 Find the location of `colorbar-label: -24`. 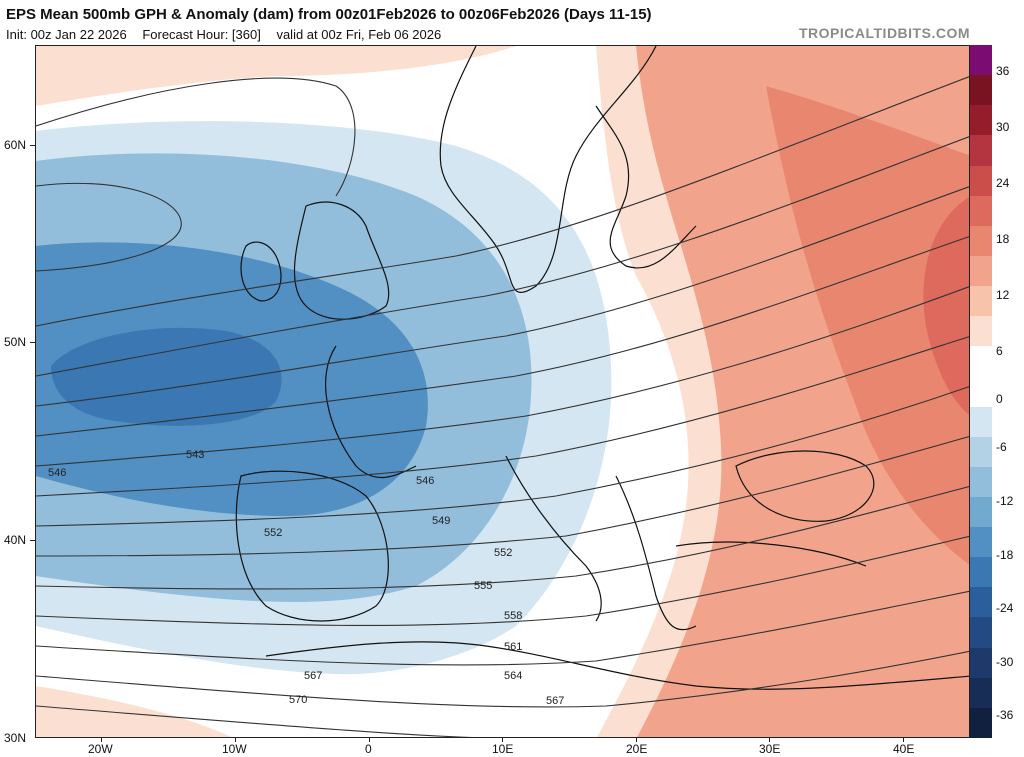

colorbar-label: -24 is located at coordinates (1005, 608).